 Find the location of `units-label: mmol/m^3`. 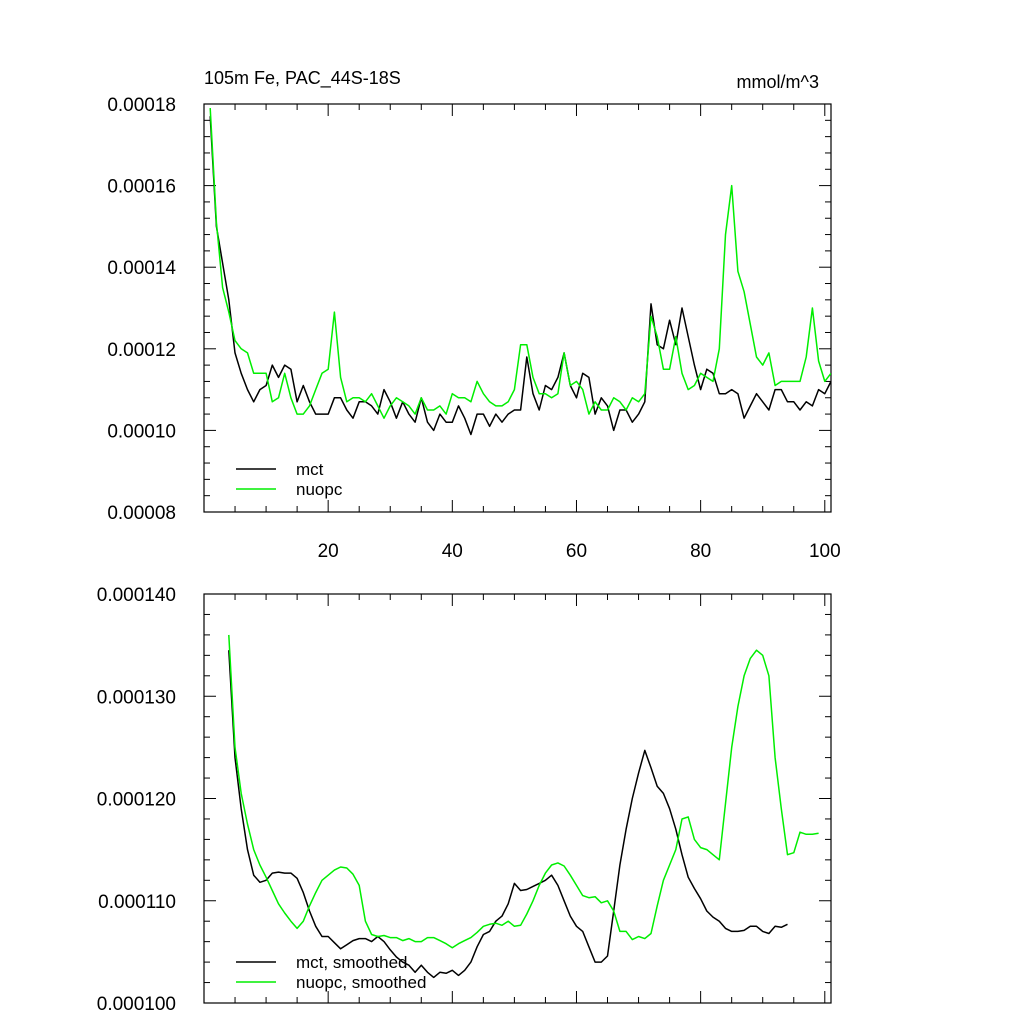

units-label: mmol/m^3 is located at coordinates (778, 82).